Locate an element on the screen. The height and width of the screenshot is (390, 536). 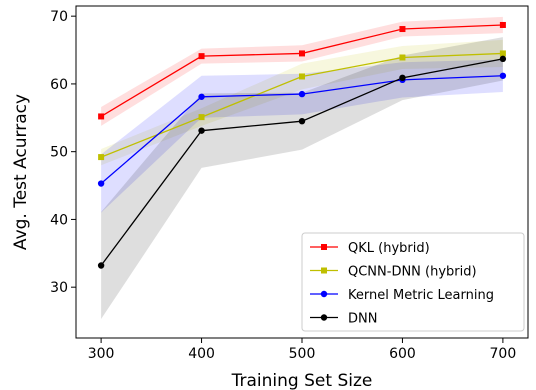
x-tick-label: 600 is located at coordinates (402, 354).